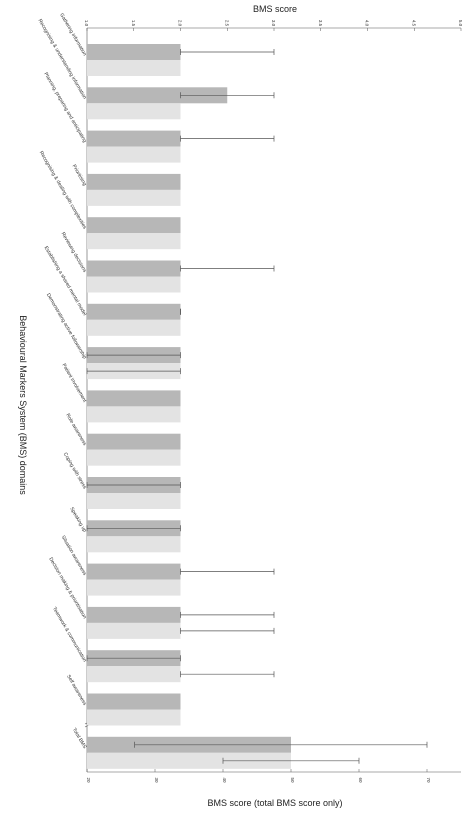 The width and height of the screenshot is (470, 821). Describe the element at coordinates (72, 34) in the screenshot. I see `category-label: Gathering information` at that location.